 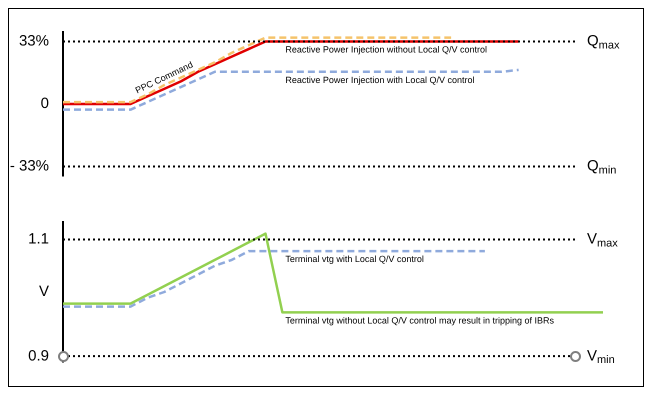 What do you see at coordinates (33, 41) in the screenshot?
I see `y-tick-label: 33%` at bounding box center [33, 41].